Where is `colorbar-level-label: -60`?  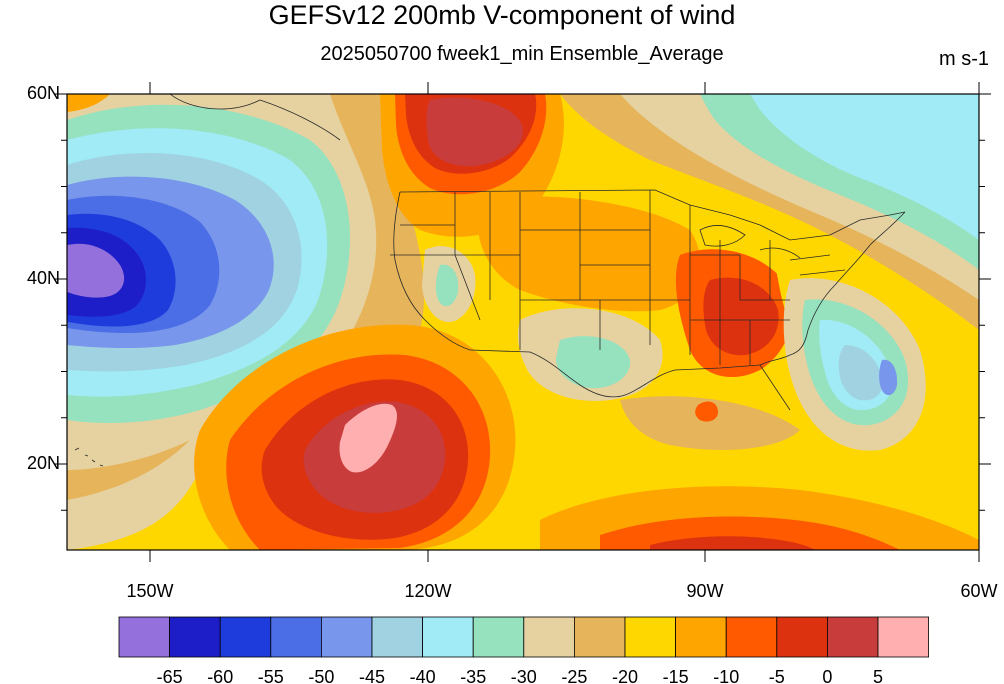
colorbar-level-label: -60 is located at coordinates (220, 675).